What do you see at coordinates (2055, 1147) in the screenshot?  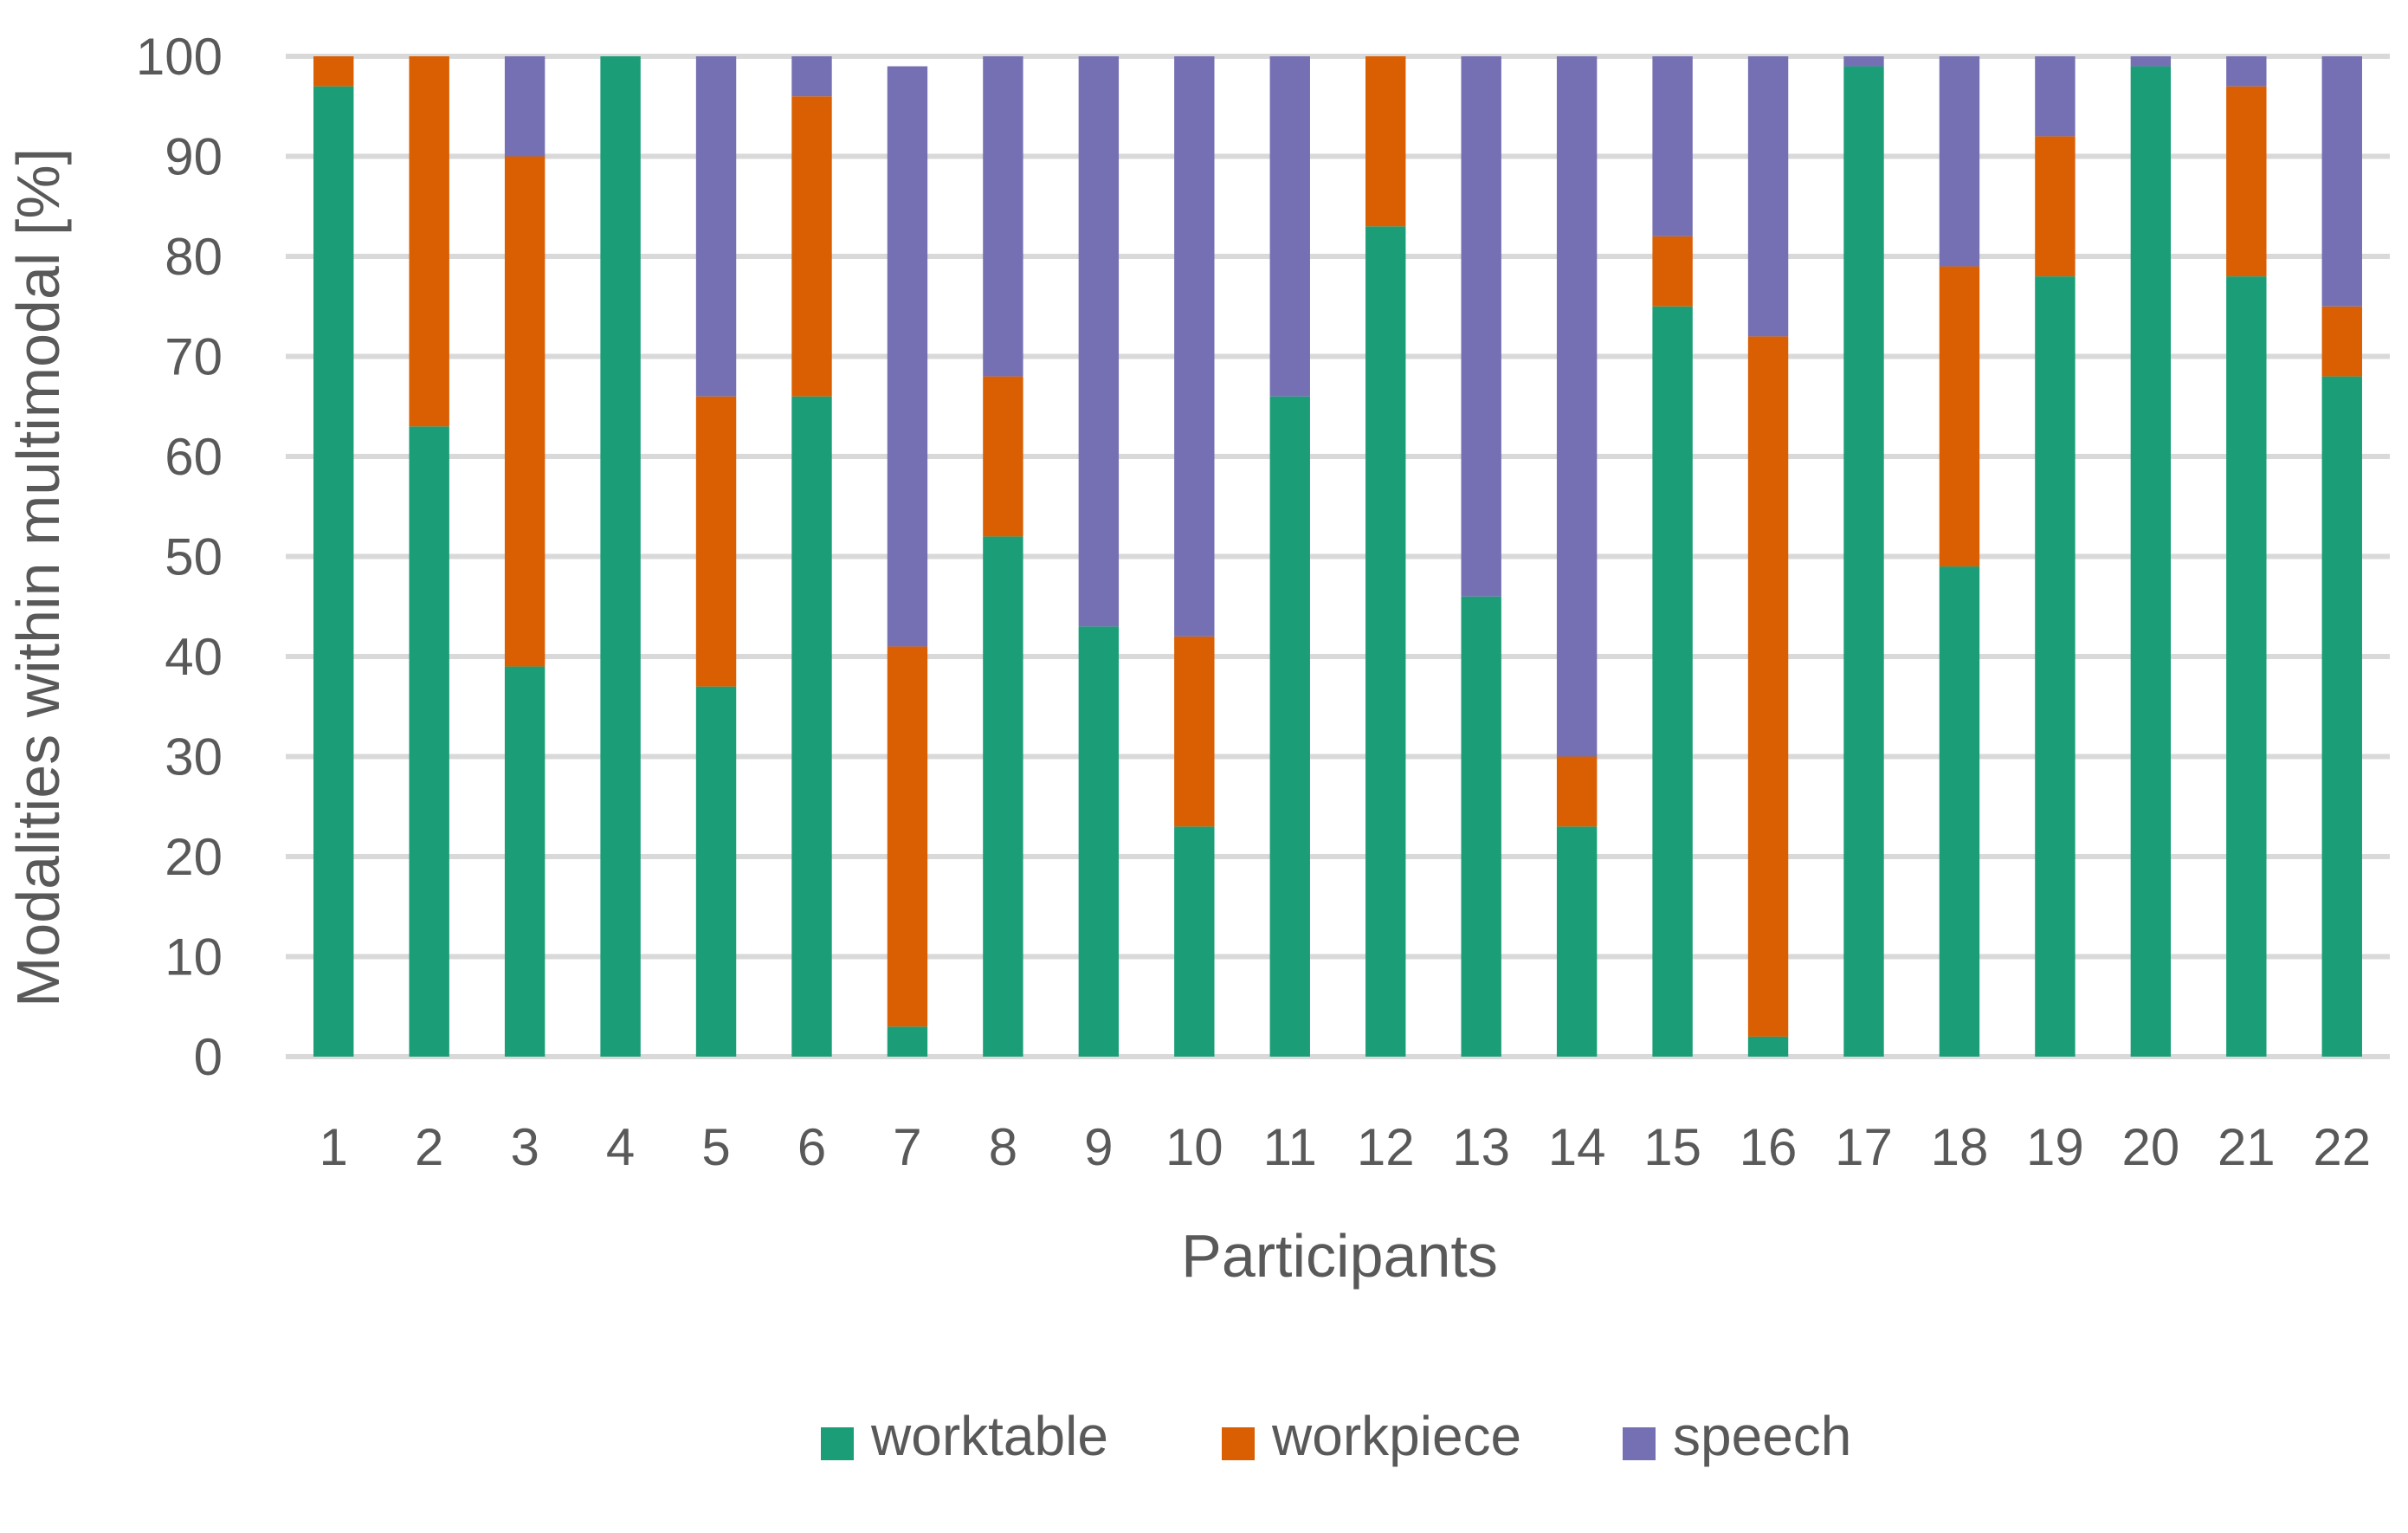 I see `x-tick-label: 19` at bounding box center [2055, 1147].